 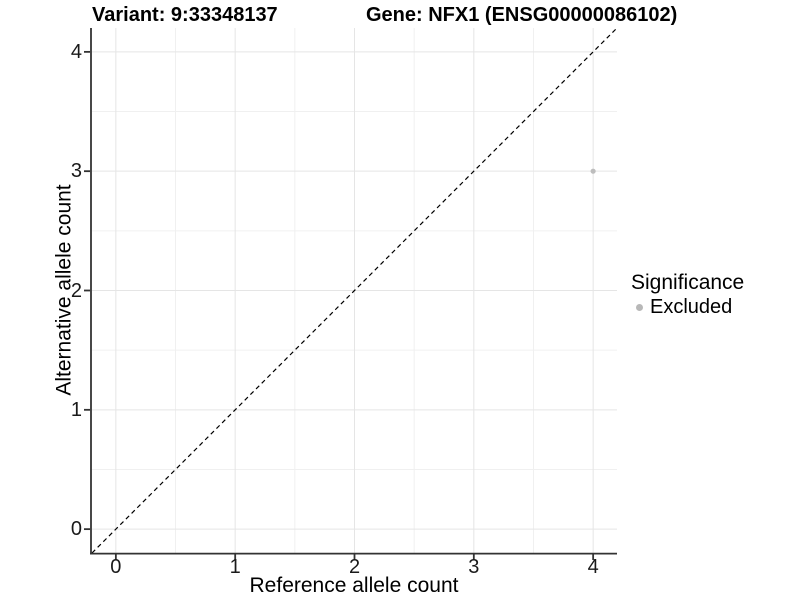 I want to click on y-tick-label: 0, so click(x=76, y=529).